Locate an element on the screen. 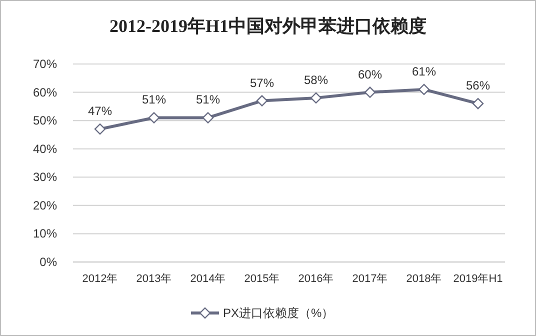 The image size is (536, 336). legend-label: PX进口依赖度（%） is located at coordinates (278, 313).